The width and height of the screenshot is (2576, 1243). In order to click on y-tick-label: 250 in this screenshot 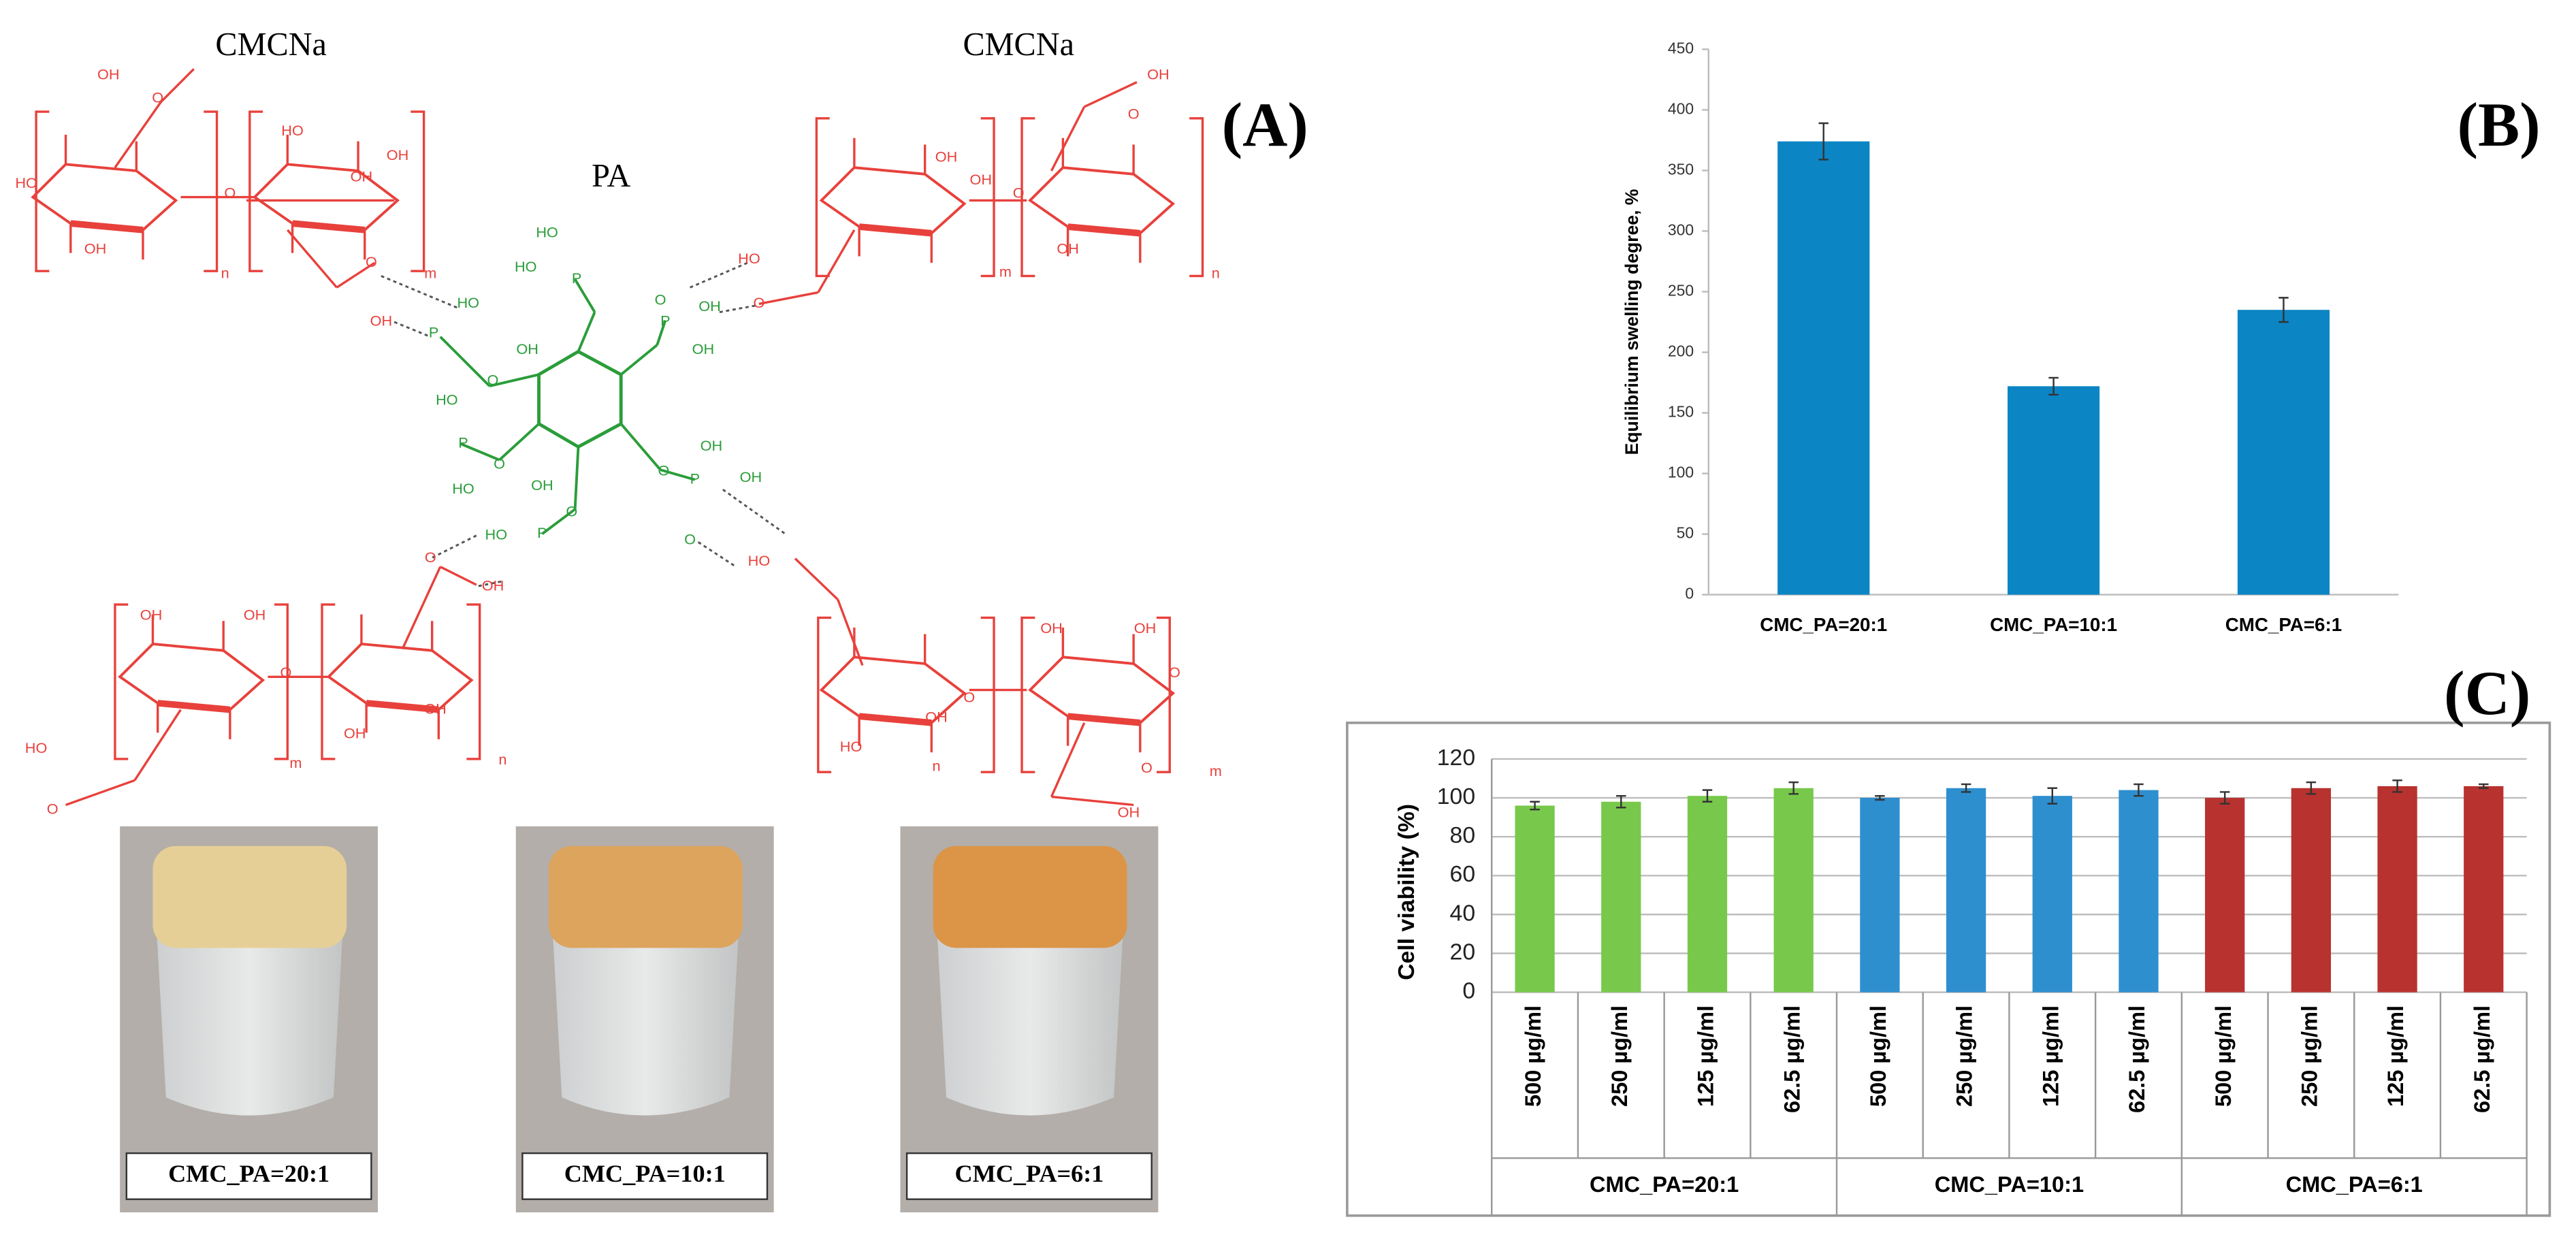, I will do `click(1681, 291)`.